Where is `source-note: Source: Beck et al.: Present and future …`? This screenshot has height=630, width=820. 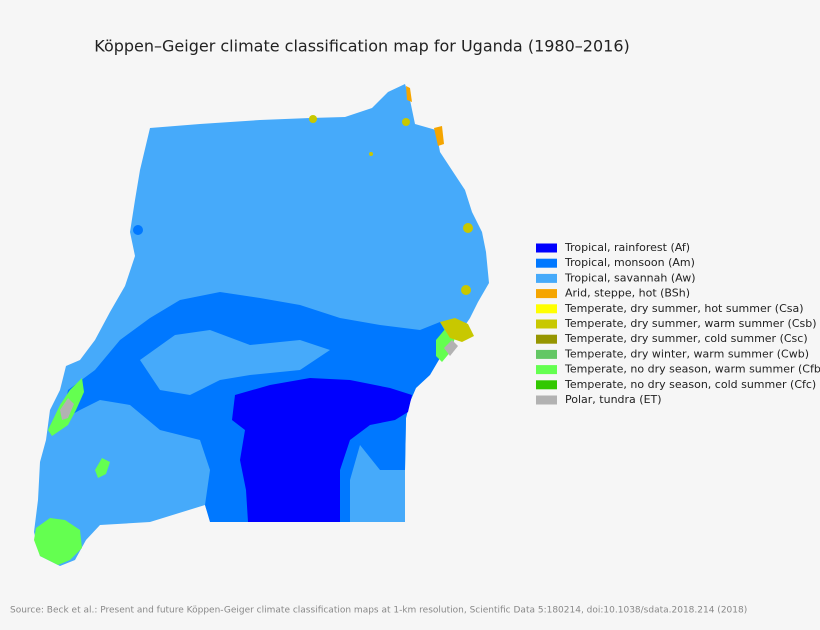
source-note: Source: Beck et al.: Present and future … is located at coordinates (378, 611).